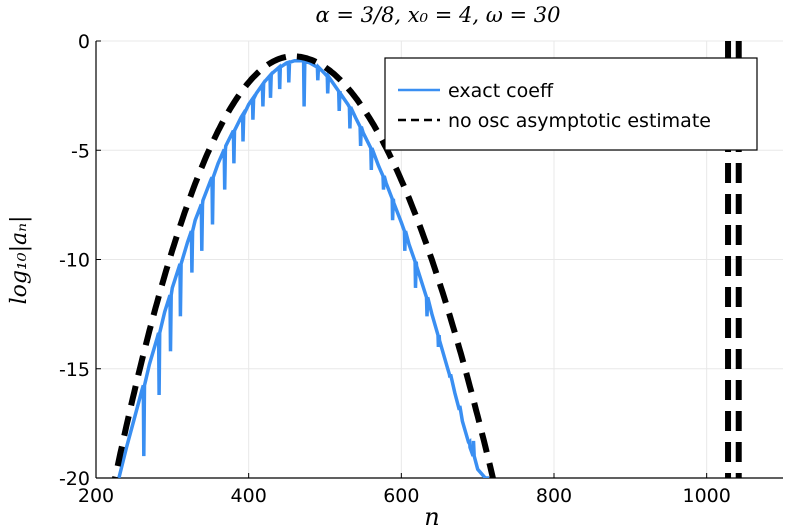 This screenshot has height=530, width=796. Describe the element at coordinates (431, 516) in the screenshot. I see `x-axis-label: n` at that location.